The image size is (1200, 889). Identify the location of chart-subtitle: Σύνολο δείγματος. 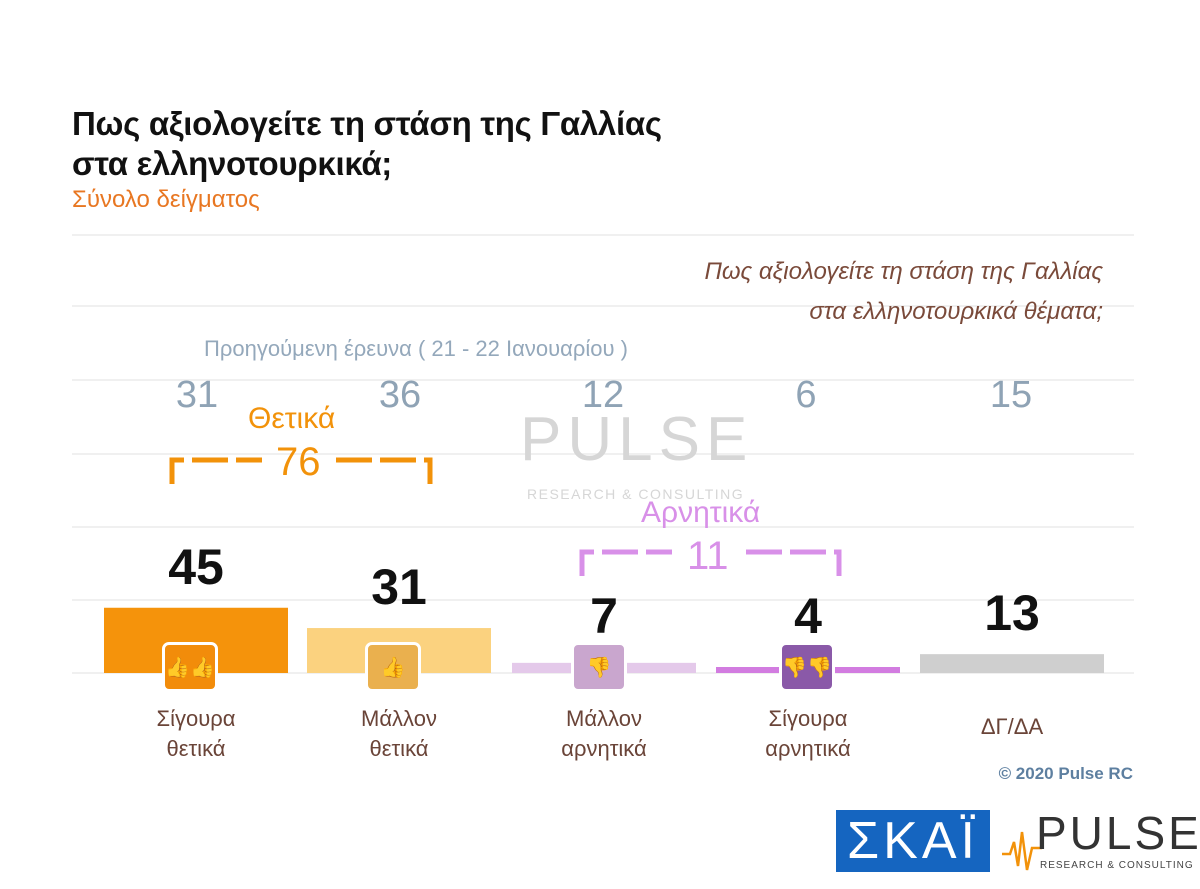
(166, 199).